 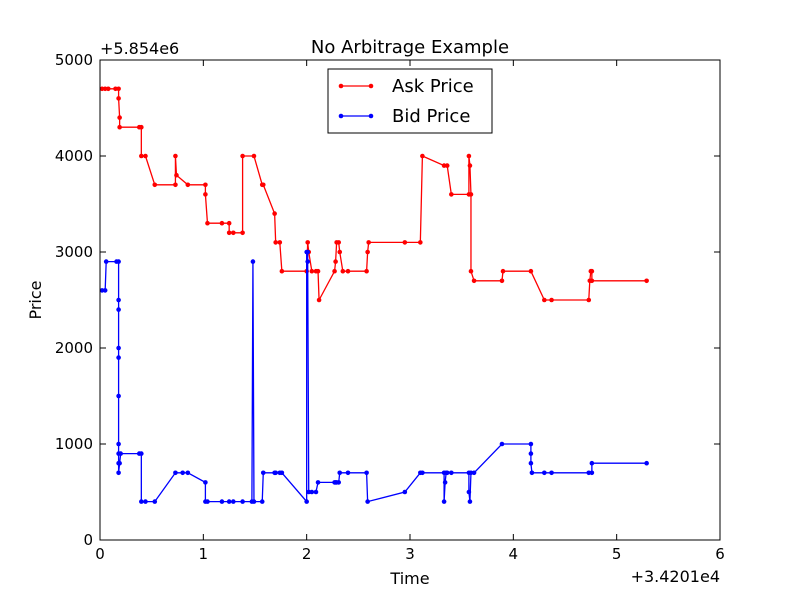 I want to click on legend-entry-bid: Bid Price, so click(x=404, y=116).